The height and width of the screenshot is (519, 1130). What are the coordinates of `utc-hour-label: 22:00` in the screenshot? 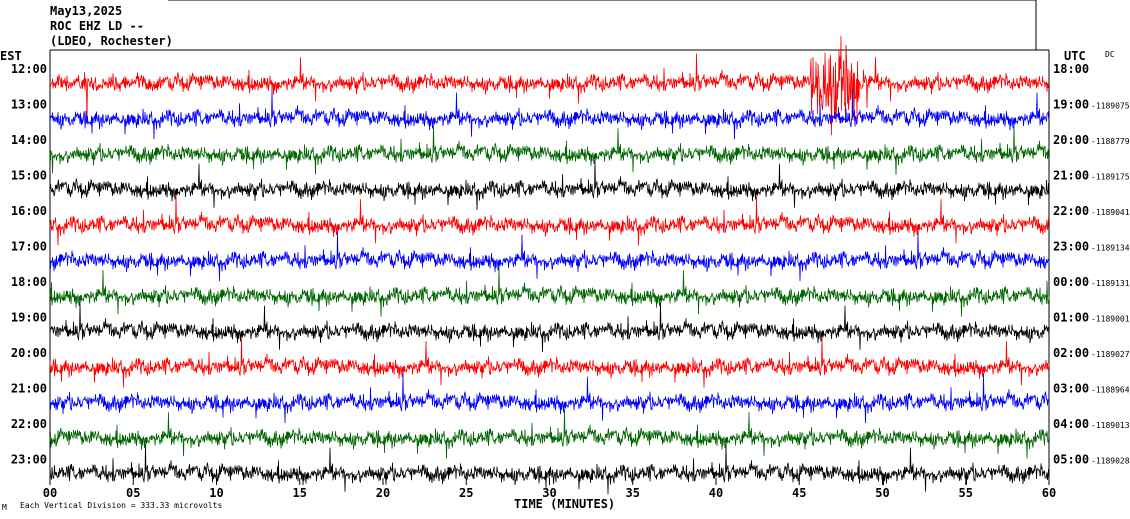 It's located at (1071, 211).